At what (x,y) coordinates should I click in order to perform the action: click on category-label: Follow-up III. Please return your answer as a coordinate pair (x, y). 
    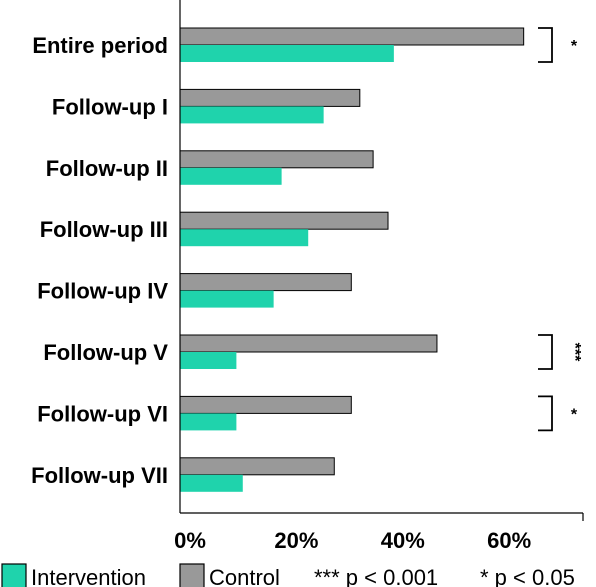
    Looking at the image, I should click on (104, 229).